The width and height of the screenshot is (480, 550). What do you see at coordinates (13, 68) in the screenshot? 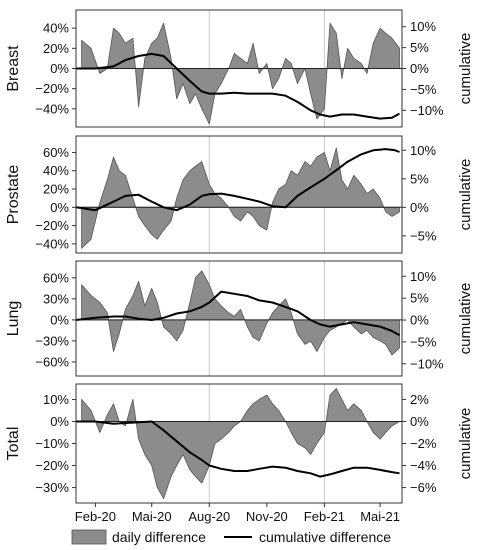
I see `panel-label-breast: Breast` at bounding box center [13, 68].